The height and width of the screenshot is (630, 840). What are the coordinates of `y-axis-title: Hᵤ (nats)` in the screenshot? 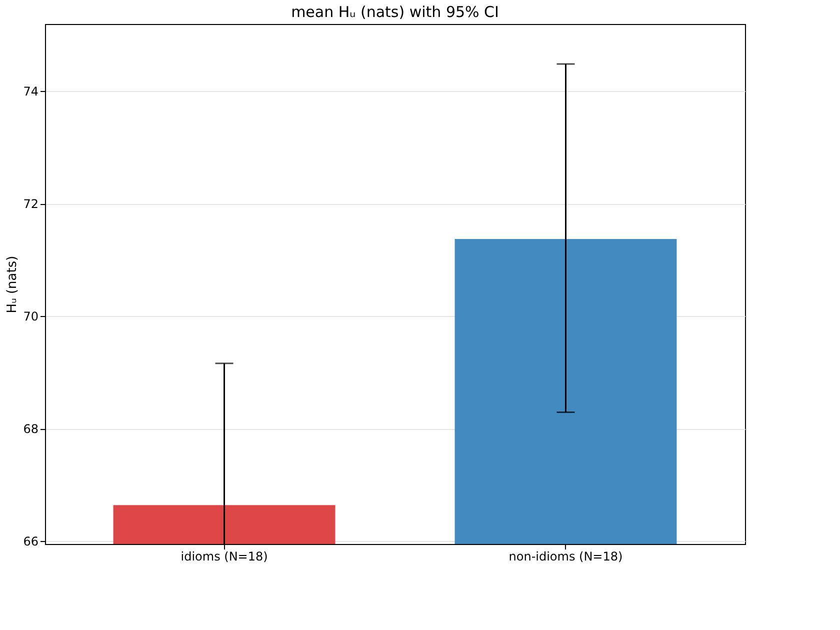 It's located at (12, 285).